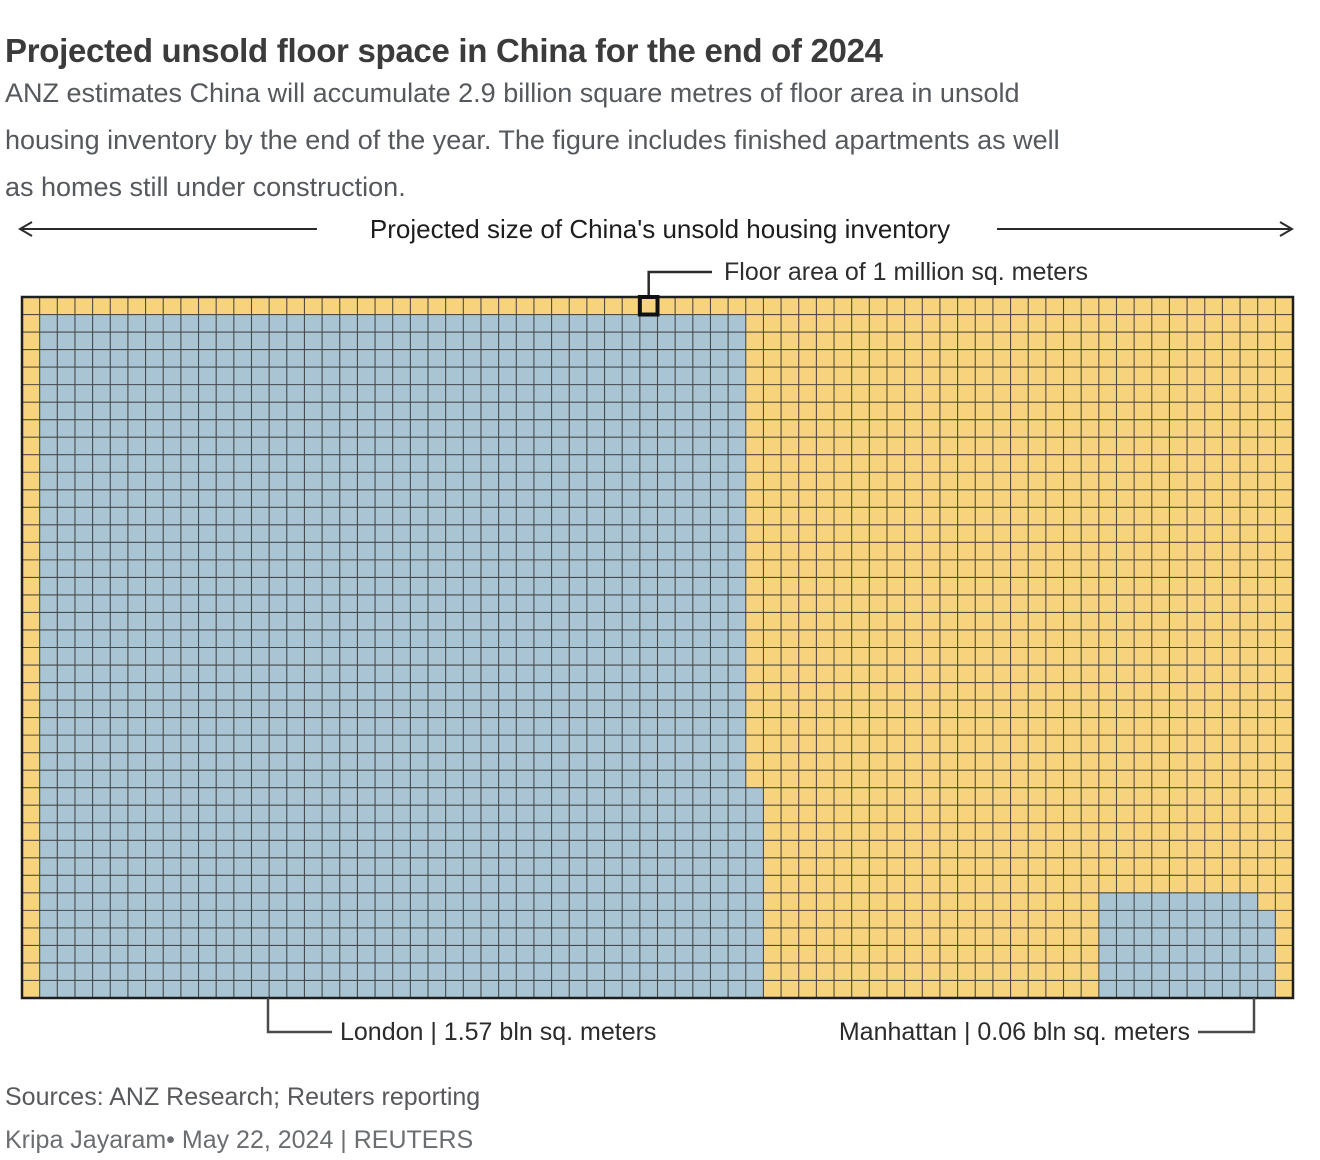  I want to click on annotation-label: Floor area of 1 million sq. meters, so click(906, 272).